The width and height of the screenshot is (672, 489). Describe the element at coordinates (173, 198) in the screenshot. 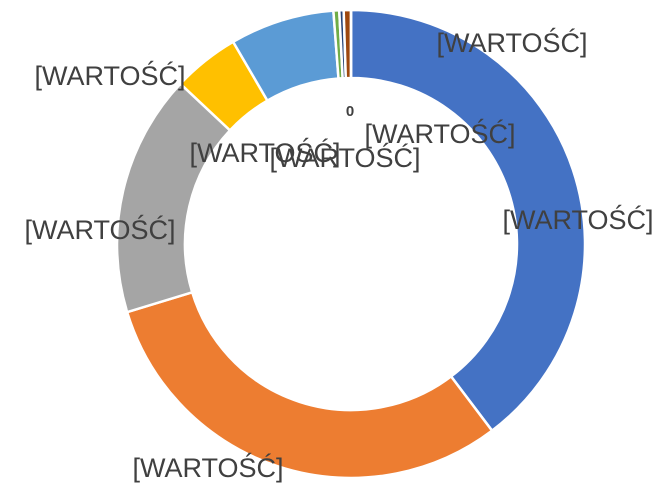

I see `donut-segment` at that location.